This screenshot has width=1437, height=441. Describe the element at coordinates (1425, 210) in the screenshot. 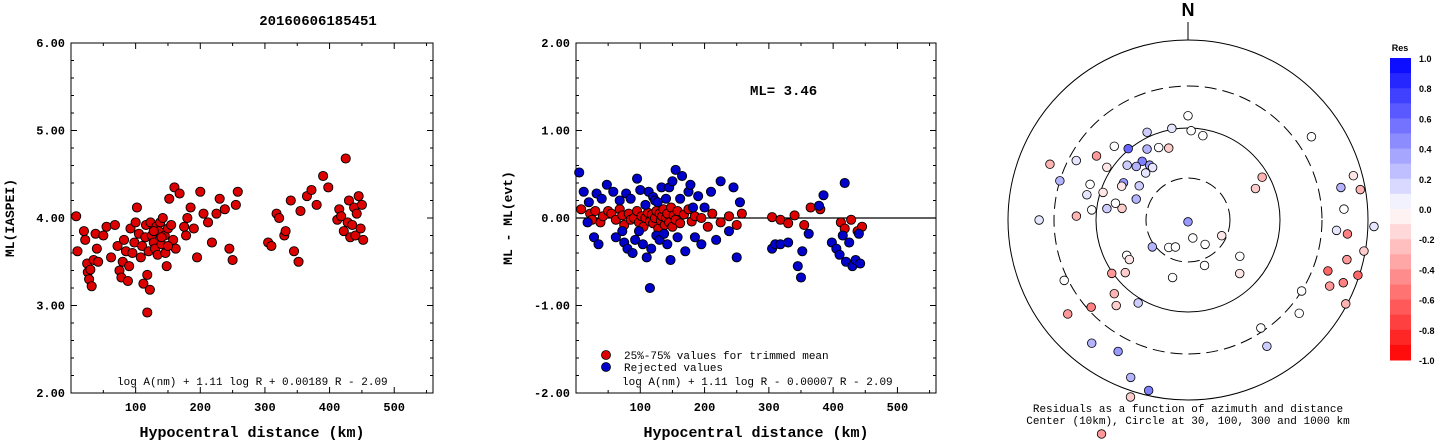

I see `colorbar-label: 0.0` at that location.